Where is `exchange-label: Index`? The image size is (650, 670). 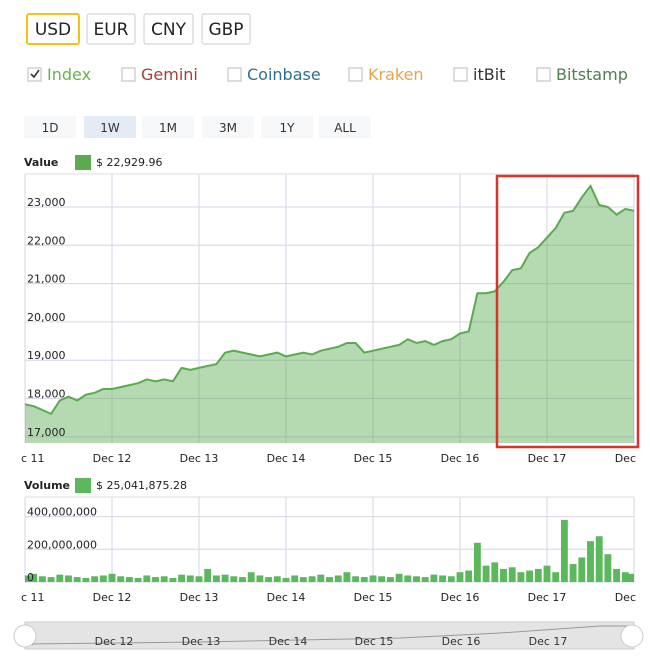 exchange-label: Index is located at coordinates (69, 74).